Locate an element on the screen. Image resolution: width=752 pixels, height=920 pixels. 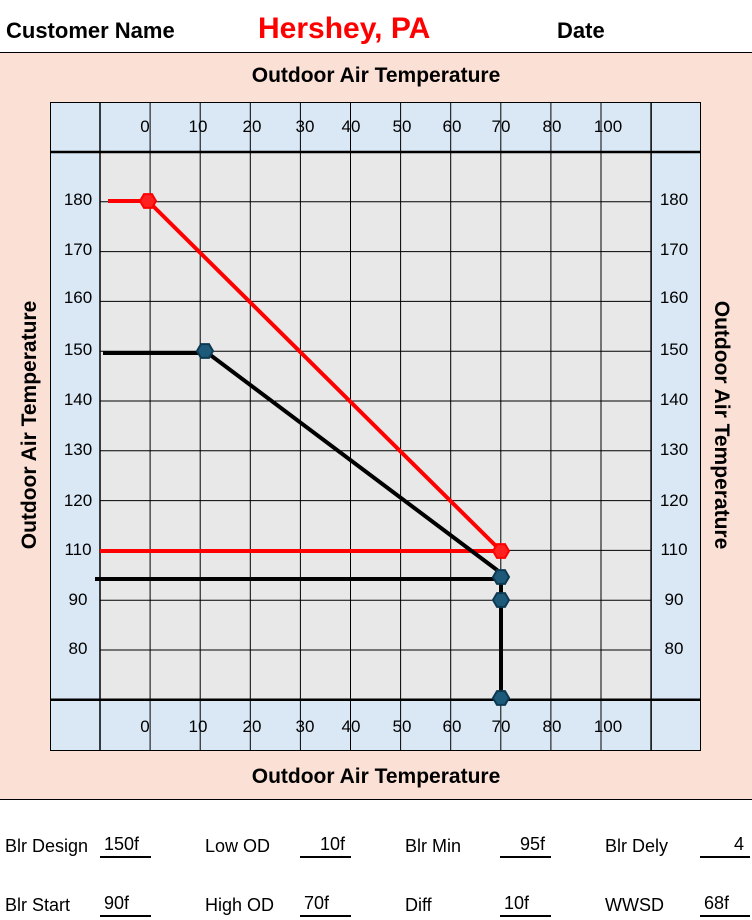
x-tick-top: 60 is located at coordinates (452, 126).